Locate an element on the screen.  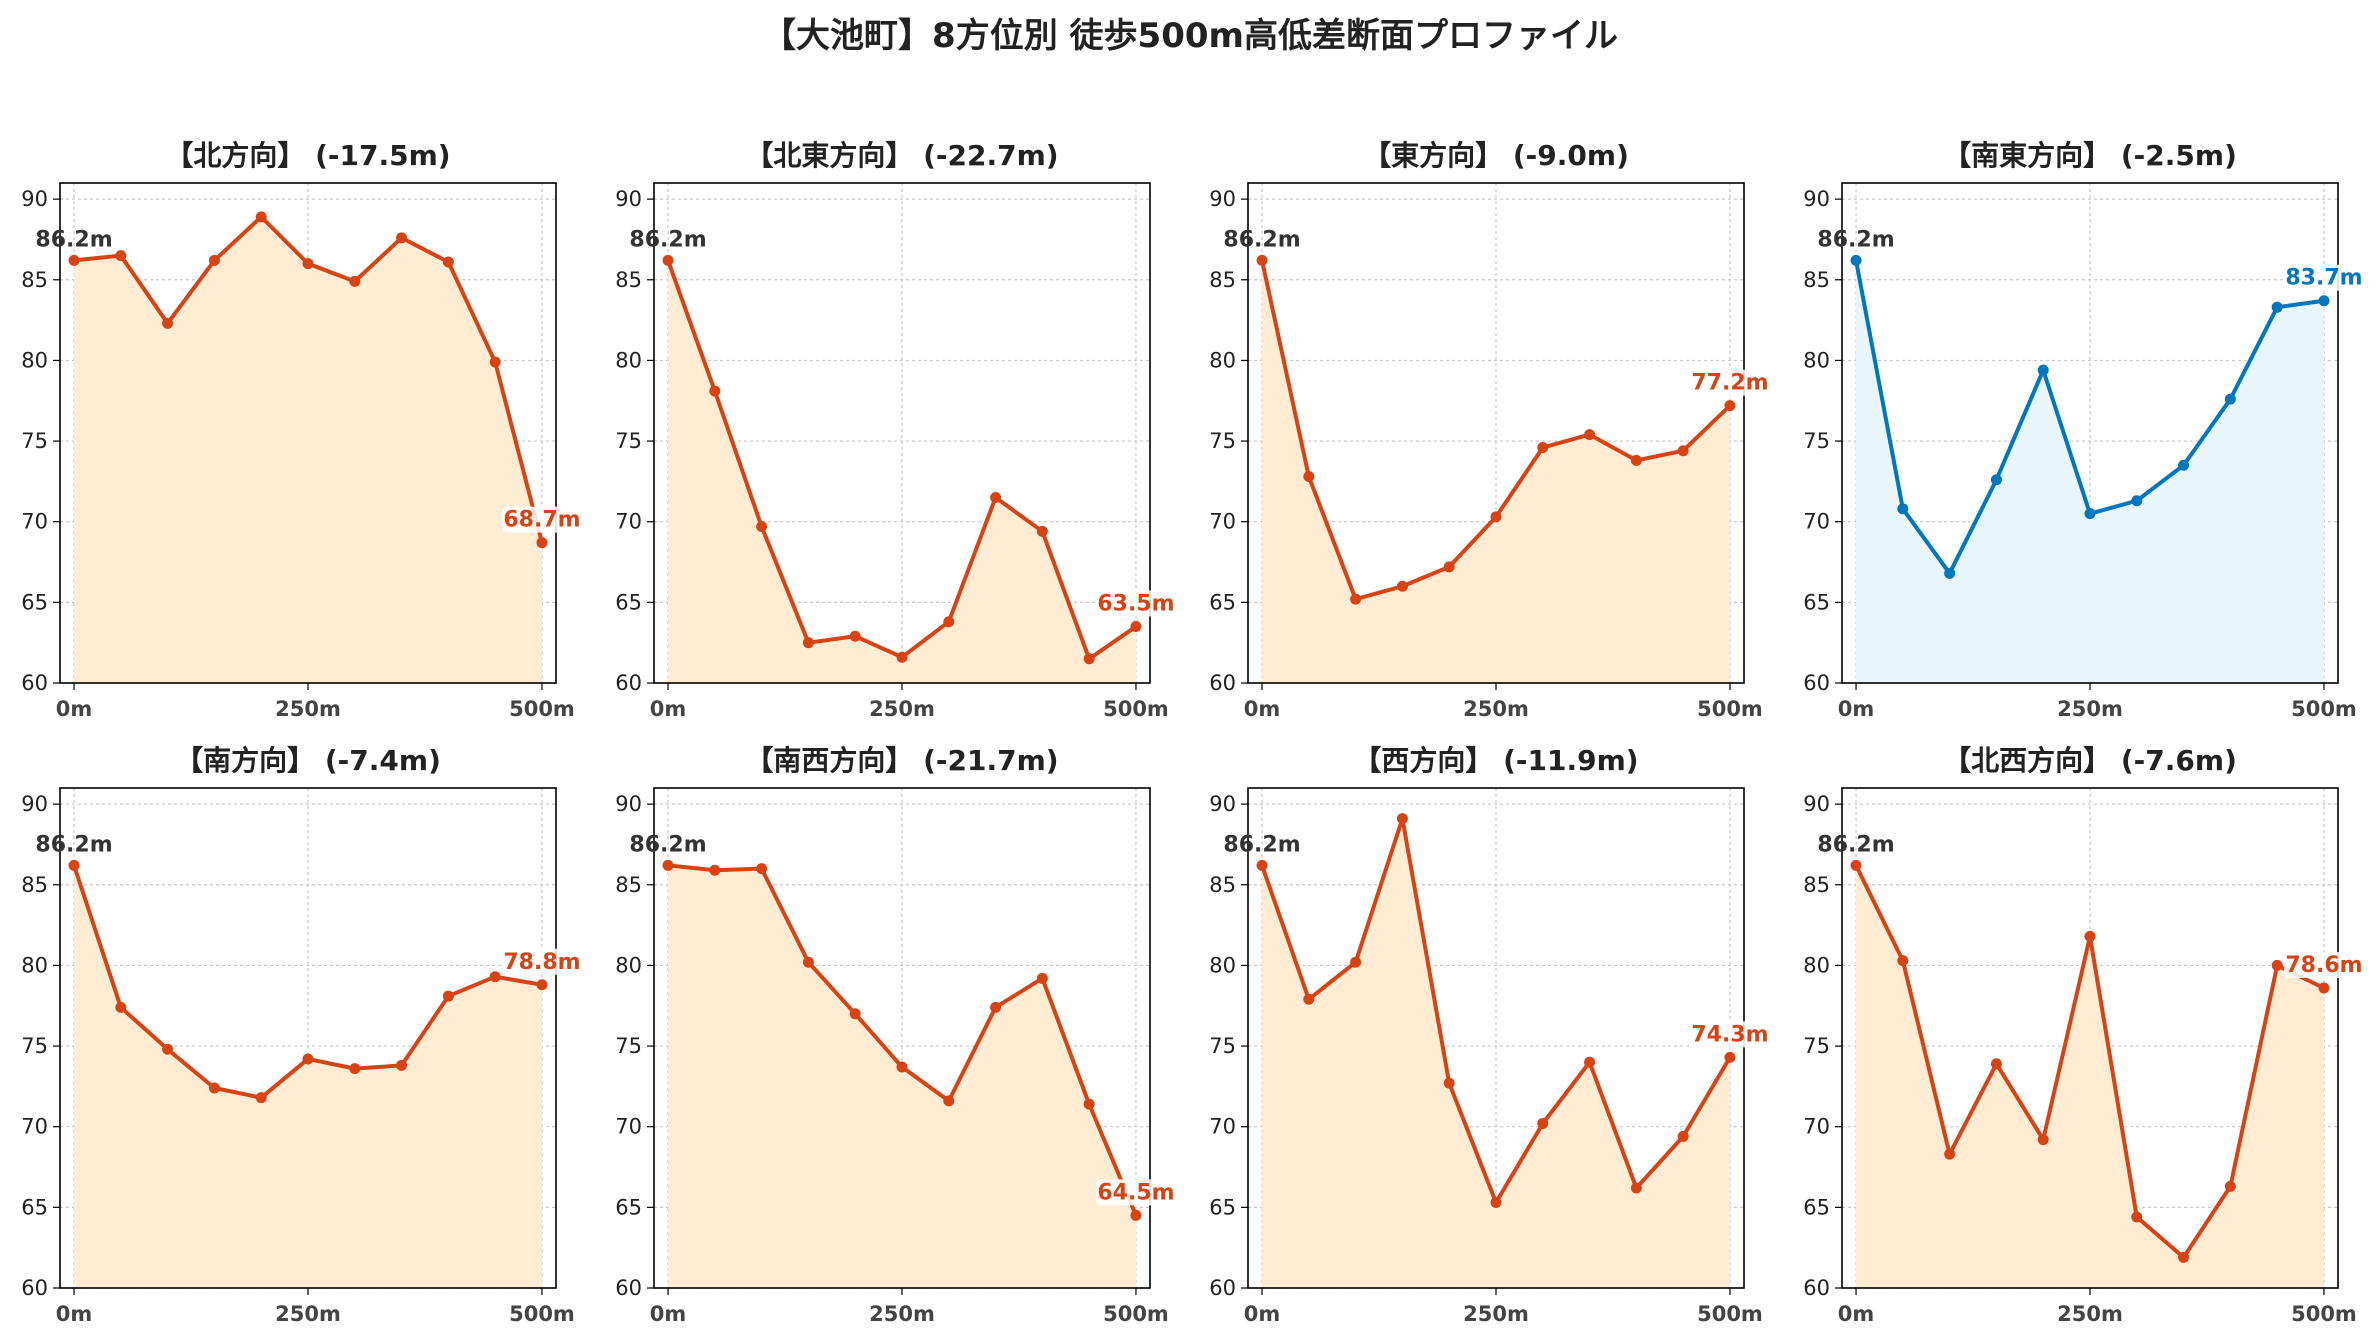
panel-title: 【南方向】 (-7.4m) is located at coordinates (308, 760).